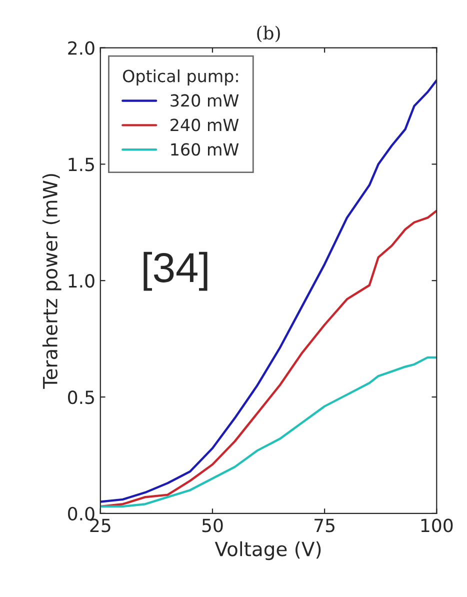  Describe the element at coordinates (267, 550) in the screenshot. I see `x-axis-title: Voltage (V)` at that location.